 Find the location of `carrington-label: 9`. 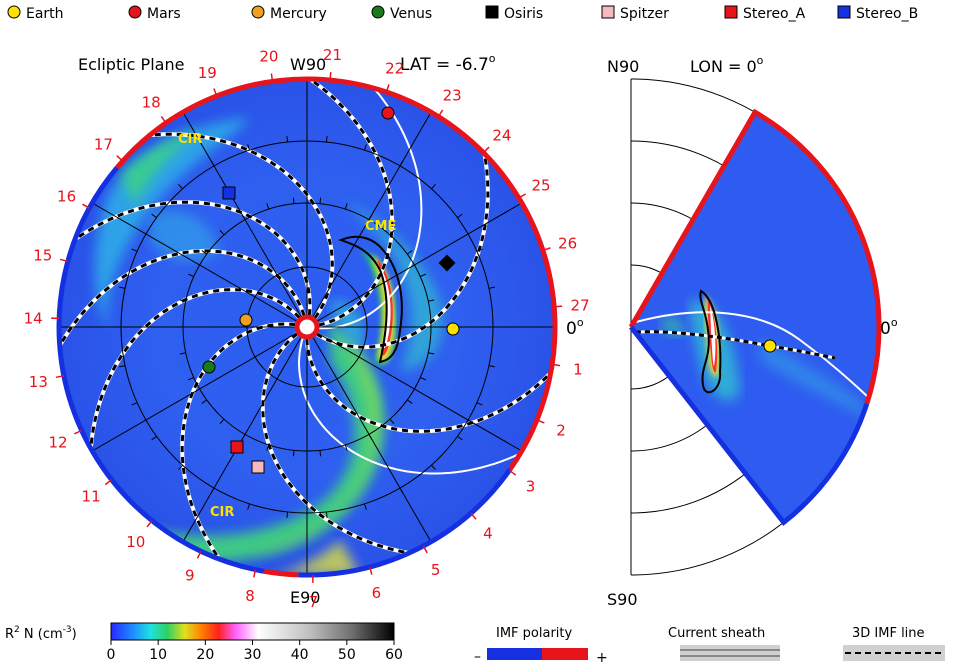

carrington-label: 9 is located at coordinates (190, 576).